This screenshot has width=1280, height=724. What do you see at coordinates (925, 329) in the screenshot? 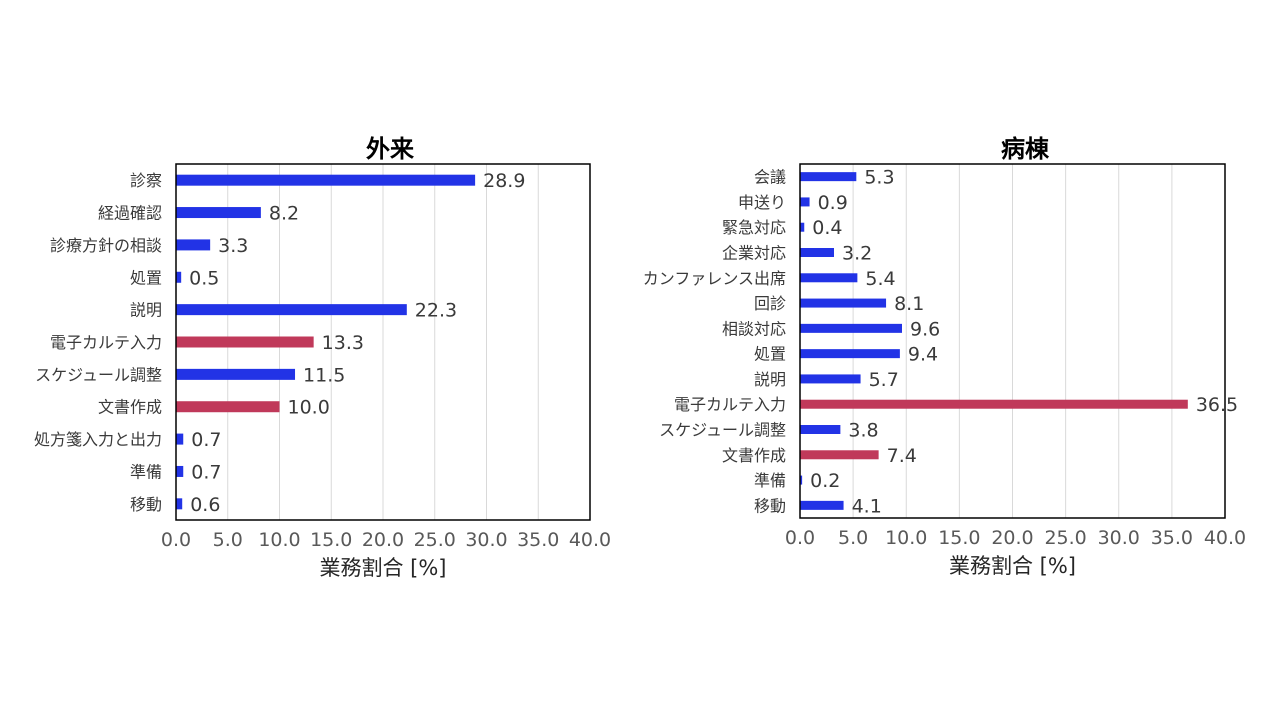
I see `data-label: 9.6` at bounding box center [925, 329].